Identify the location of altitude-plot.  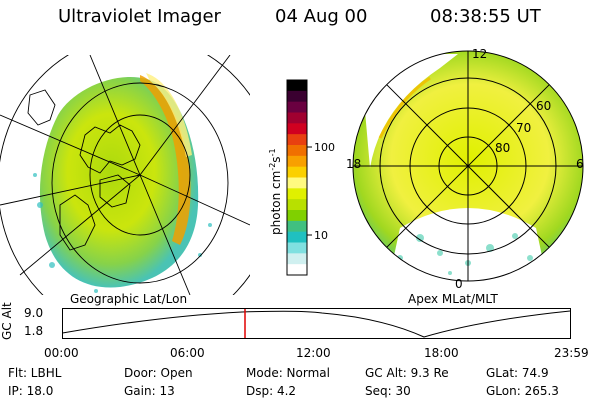
(316, 323).